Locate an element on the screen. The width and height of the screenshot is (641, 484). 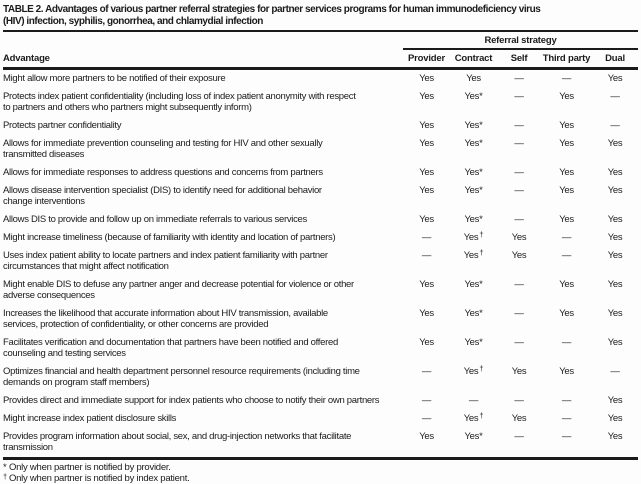
value-cell-contract: Yes is located at coordinates (473, 78).